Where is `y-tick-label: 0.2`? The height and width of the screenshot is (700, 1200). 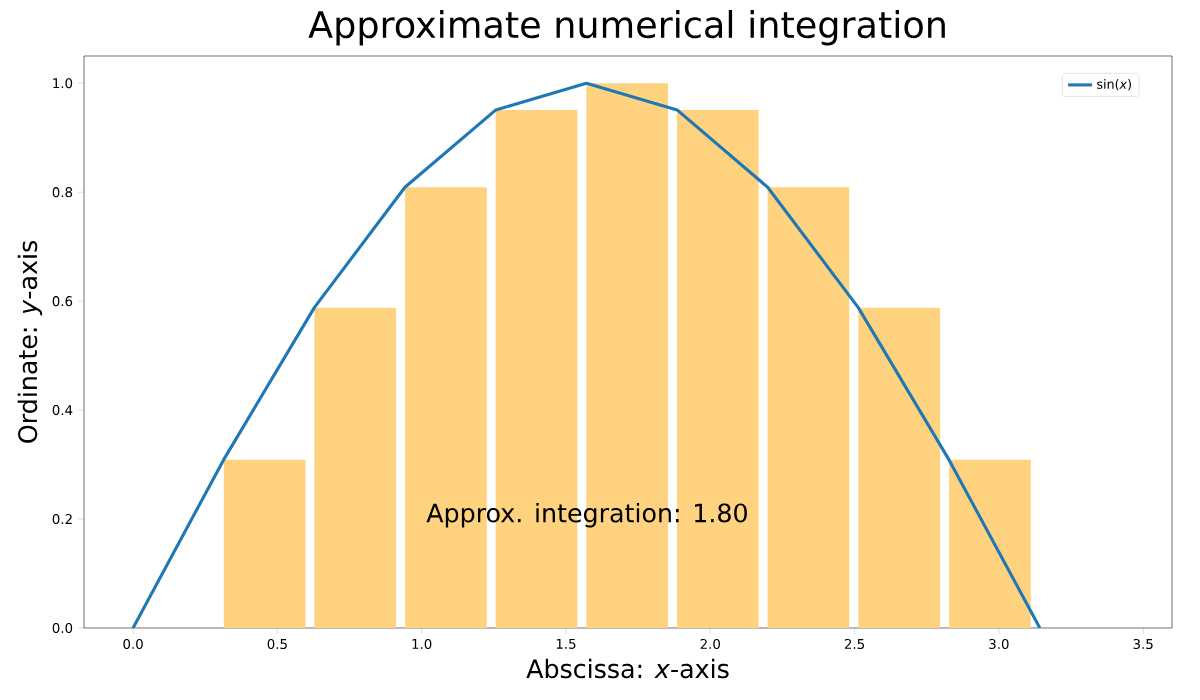
y-tick-label: 0.2 is located at coordinates (62, 519).